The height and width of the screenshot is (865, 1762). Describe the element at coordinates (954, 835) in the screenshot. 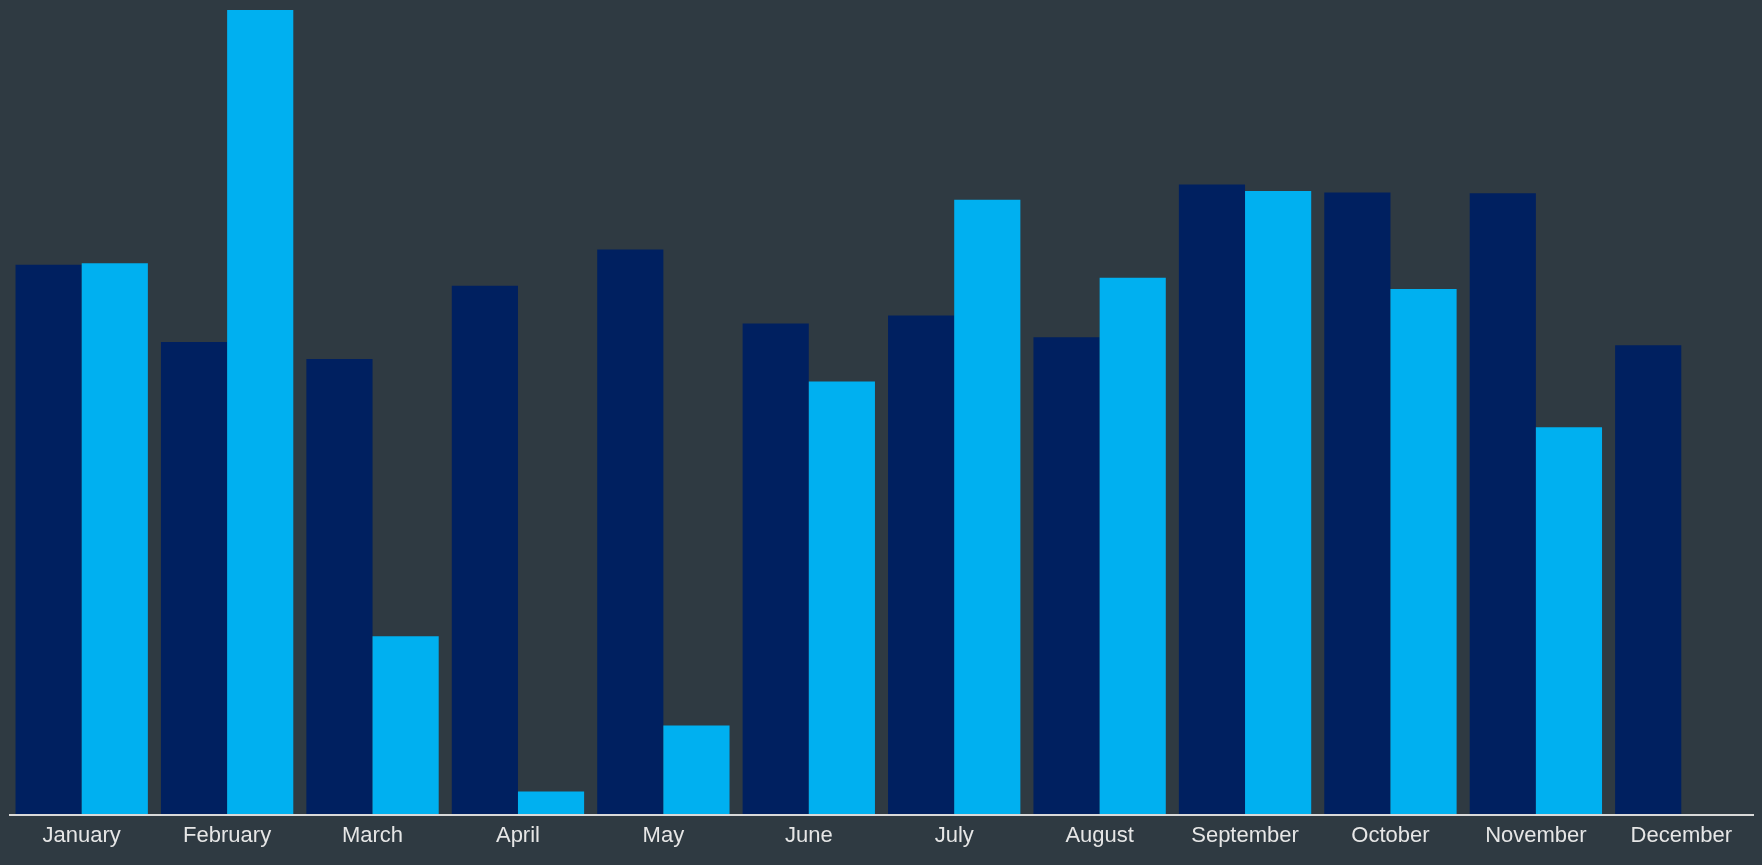

I see `x-tick-label: July` at that location.